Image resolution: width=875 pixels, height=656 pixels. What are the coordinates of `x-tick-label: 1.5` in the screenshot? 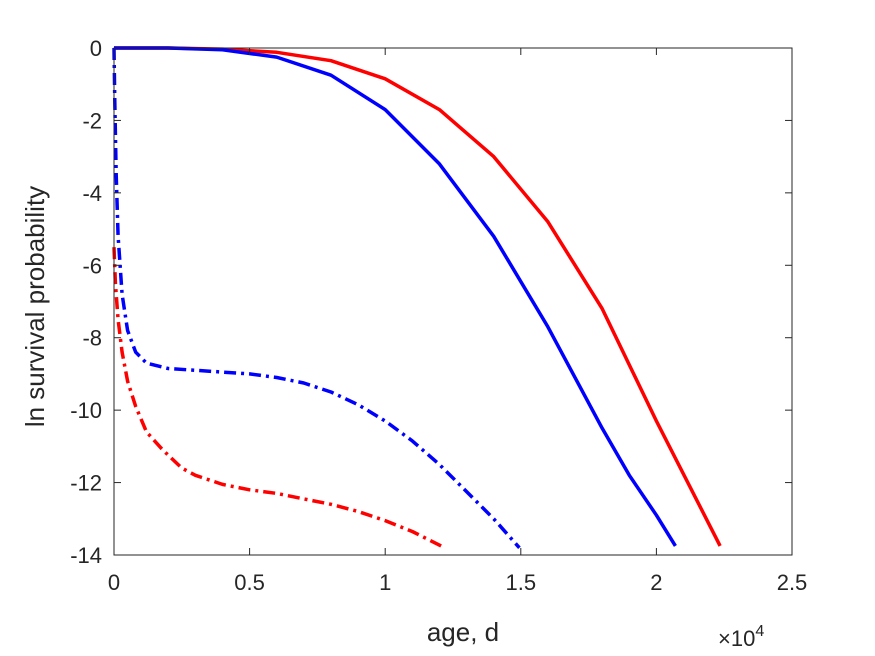 It's located at (521, 582).